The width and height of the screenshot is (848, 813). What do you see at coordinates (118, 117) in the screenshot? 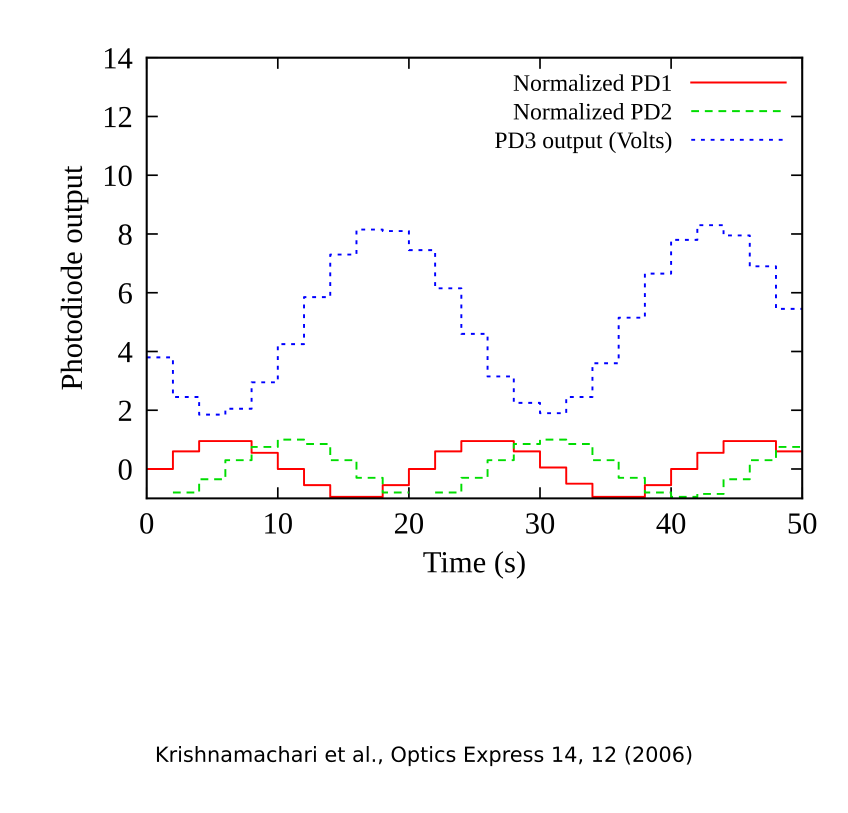
I see `y-tick-label: 12` at bounding box center [118, 117].